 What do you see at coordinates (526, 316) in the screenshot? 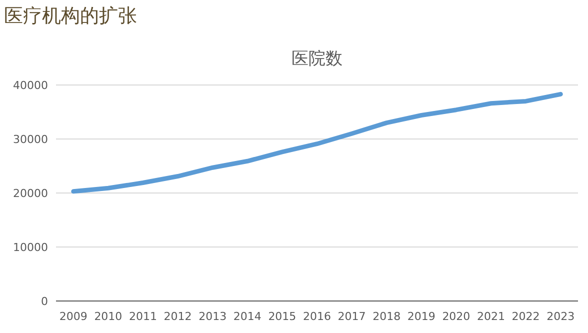
I see `x-tick-label: 2022` at bounding box center [526, 316].